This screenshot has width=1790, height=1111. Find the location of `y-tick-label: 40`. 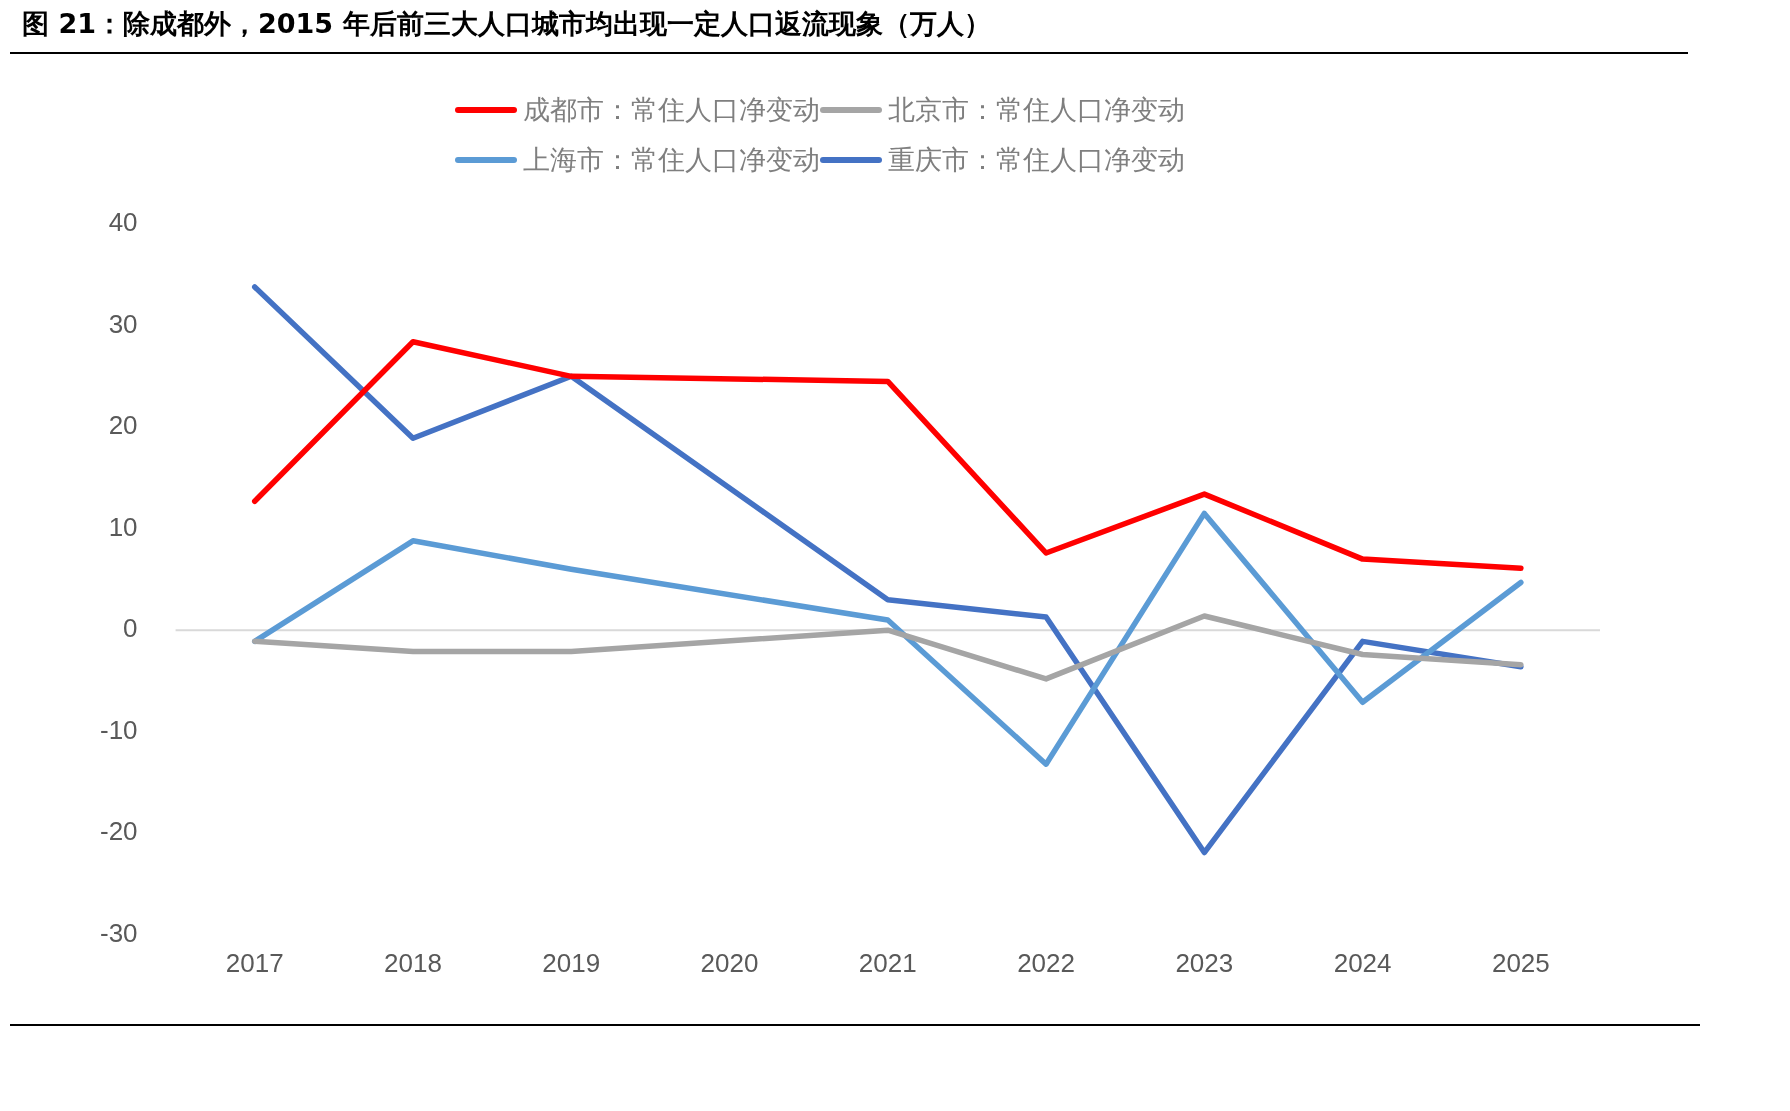

y-tick-label: 40 is located at coordinates (123, 222).